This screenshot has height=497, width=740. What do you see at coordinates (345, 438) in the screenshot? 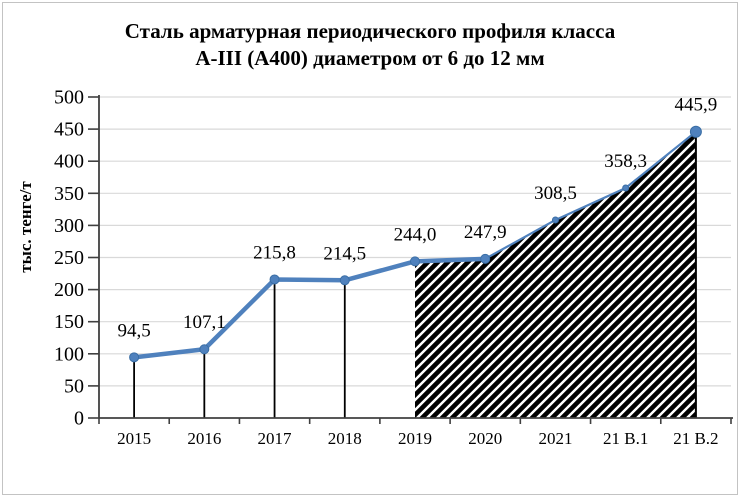
I see `x-category-label: 2018` at bounding box center [345, 438].